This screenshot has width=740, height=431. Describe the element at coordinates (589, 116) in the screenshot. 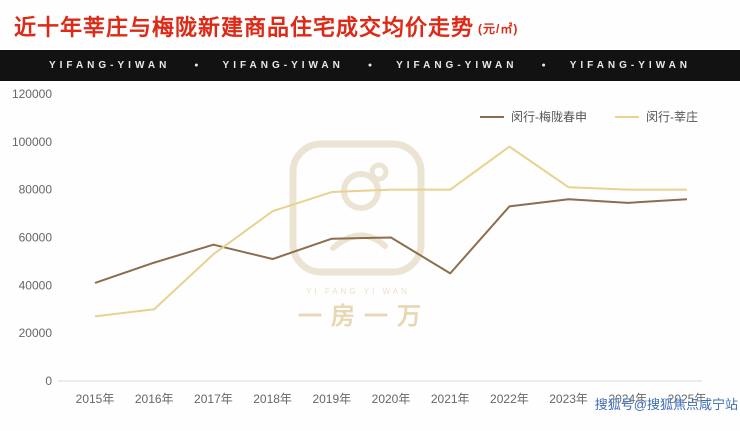

I see `chart-legend: 闵行-梅陇春申 闵行-莘庄` at that location.